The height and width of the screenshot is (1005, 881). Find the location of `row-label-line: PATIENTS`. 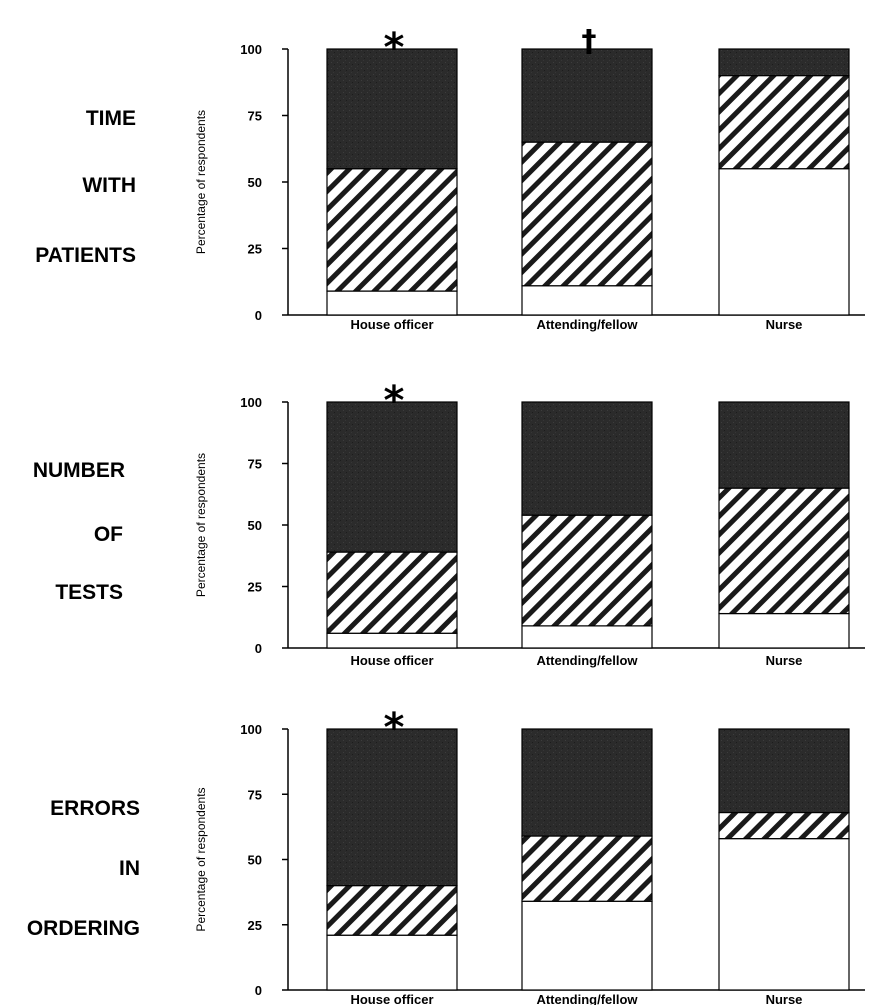

row-label-line: PATIENTS is located at coordinates (85, 255).